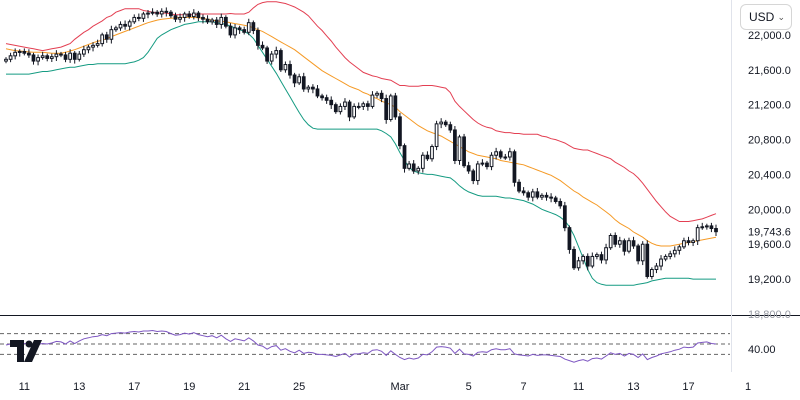 The height and width of the screenshot is (400, 800). Describe the element at coordinates (769, 36) in the screenshot. I see `y-tick-label: 22,000.0` at that location.